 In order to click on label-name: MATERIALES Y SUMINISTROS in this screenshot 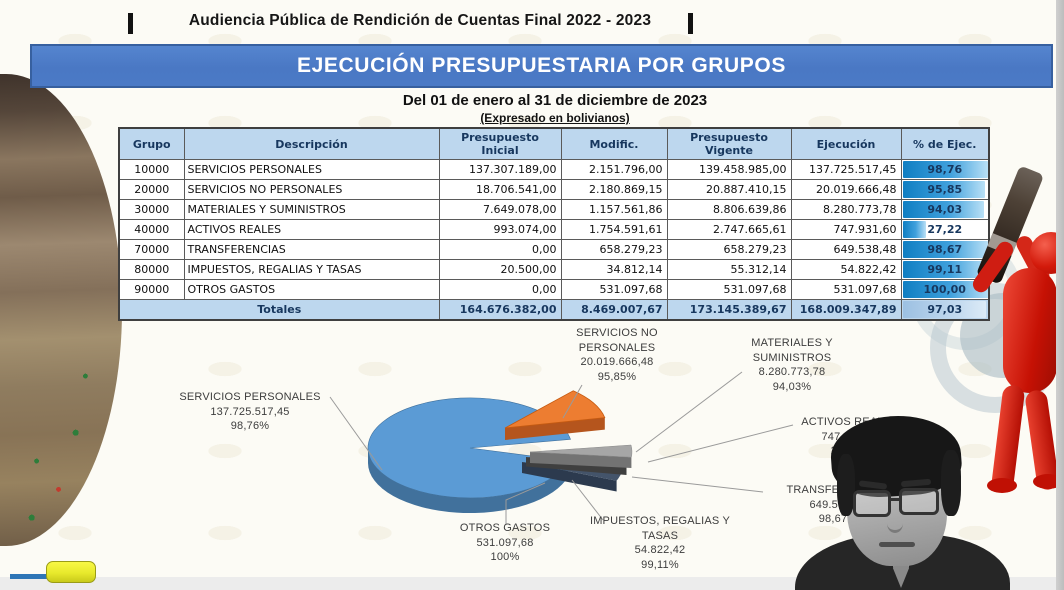, I will do `click(792, 350)`.